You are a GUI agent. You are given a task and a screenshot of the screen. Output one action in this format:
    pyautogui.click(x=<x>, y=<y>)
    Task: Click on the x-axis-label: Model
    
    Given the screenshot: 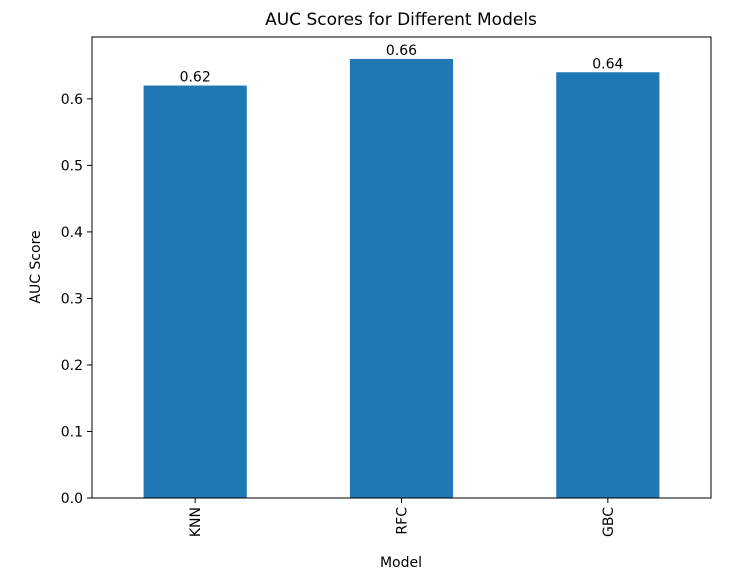 What is the action you would take?
    pyautogui.click(x=401, y=563)
    